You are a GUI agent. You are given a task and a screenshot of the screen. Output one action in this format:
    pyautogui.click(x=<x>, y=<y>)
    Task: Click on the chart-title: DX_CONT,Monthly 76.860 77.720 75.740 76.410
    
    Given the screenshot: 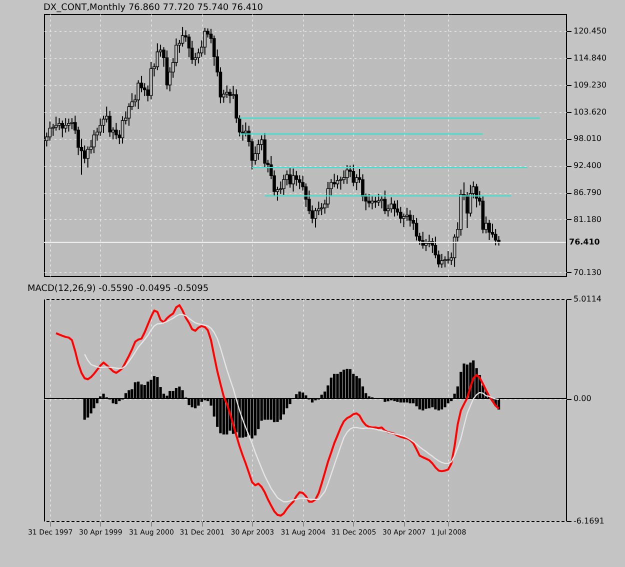 What is the action you would take?
    pyautogui.click(x=154, y=8)
    